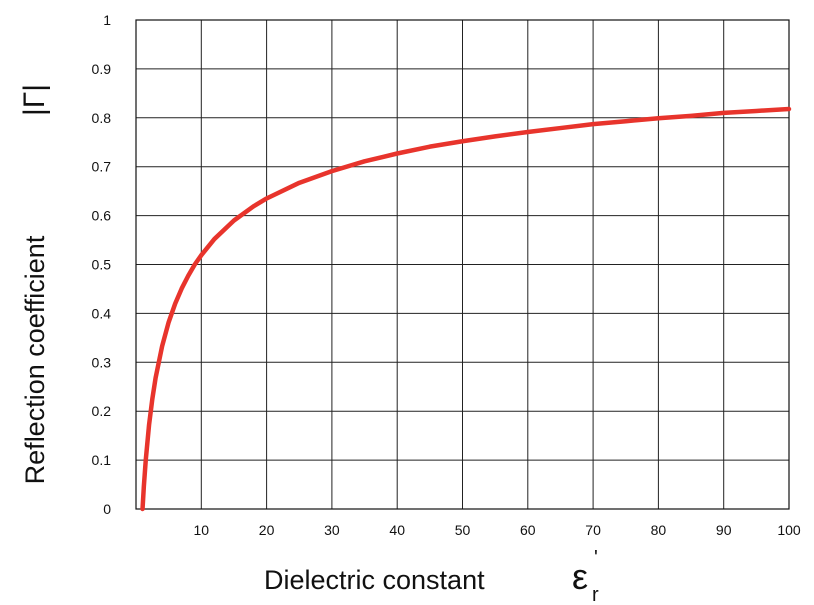 The height and width of the screenshot is (605, 814). What do you see at coordinates (497, 530) in the screenshot?
I see `x-tick-labels: 10 20 30 40 50 60 70 80 90 100` at bounding box center [497, 530].